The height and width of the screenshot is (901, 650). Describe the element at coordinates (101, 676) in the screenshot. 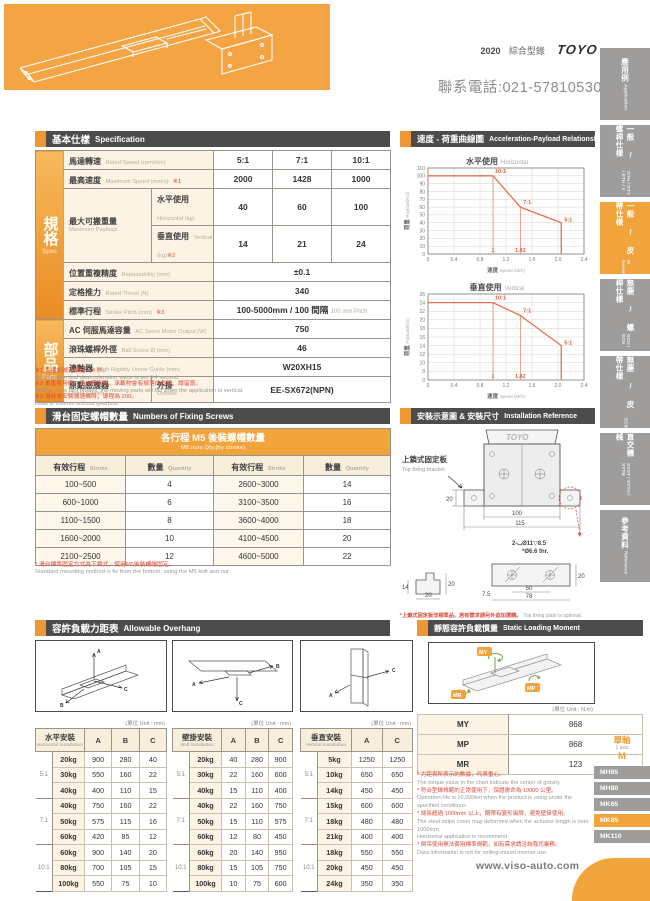

I see `horizontal-install-diagram: A C B` at that location.